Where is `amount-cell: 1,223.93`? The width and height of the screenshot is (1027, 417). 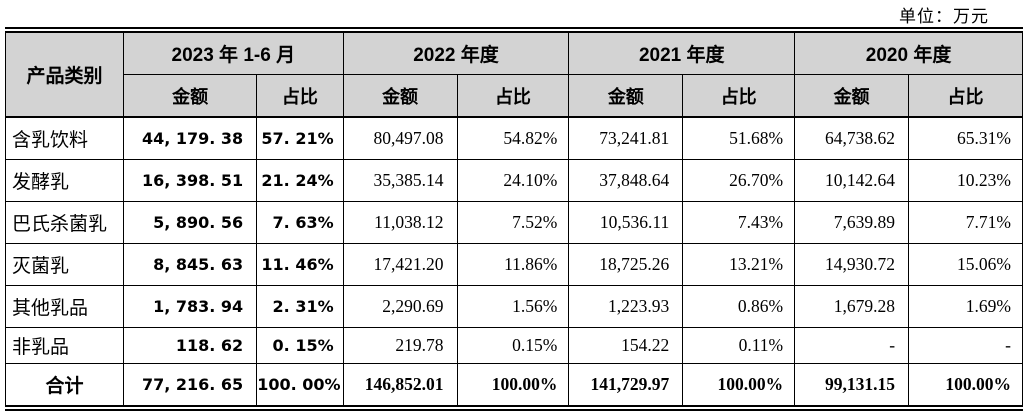 amount-cell: 1,223.93 is located at coordinates (626, 306).